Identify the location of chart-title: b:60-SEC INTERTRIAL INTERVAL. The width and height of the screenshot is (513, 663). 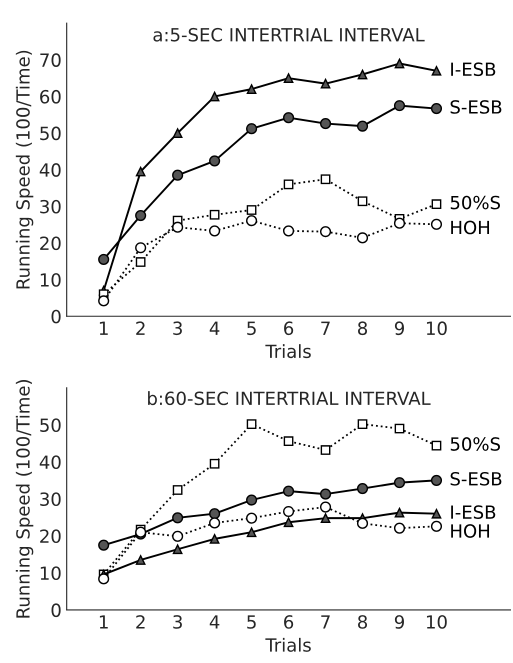
(289, 398).